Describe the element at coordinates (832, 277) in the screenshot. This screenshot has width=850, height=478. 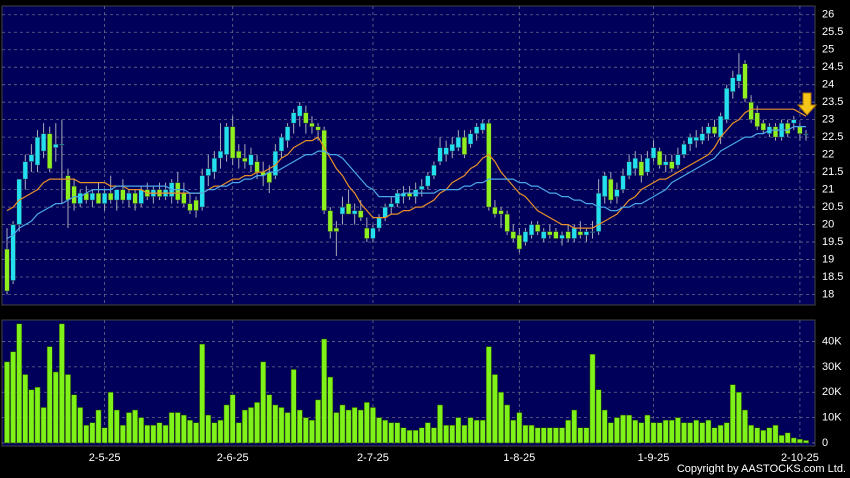
I see `y-tick-label: 18.5` at that location.